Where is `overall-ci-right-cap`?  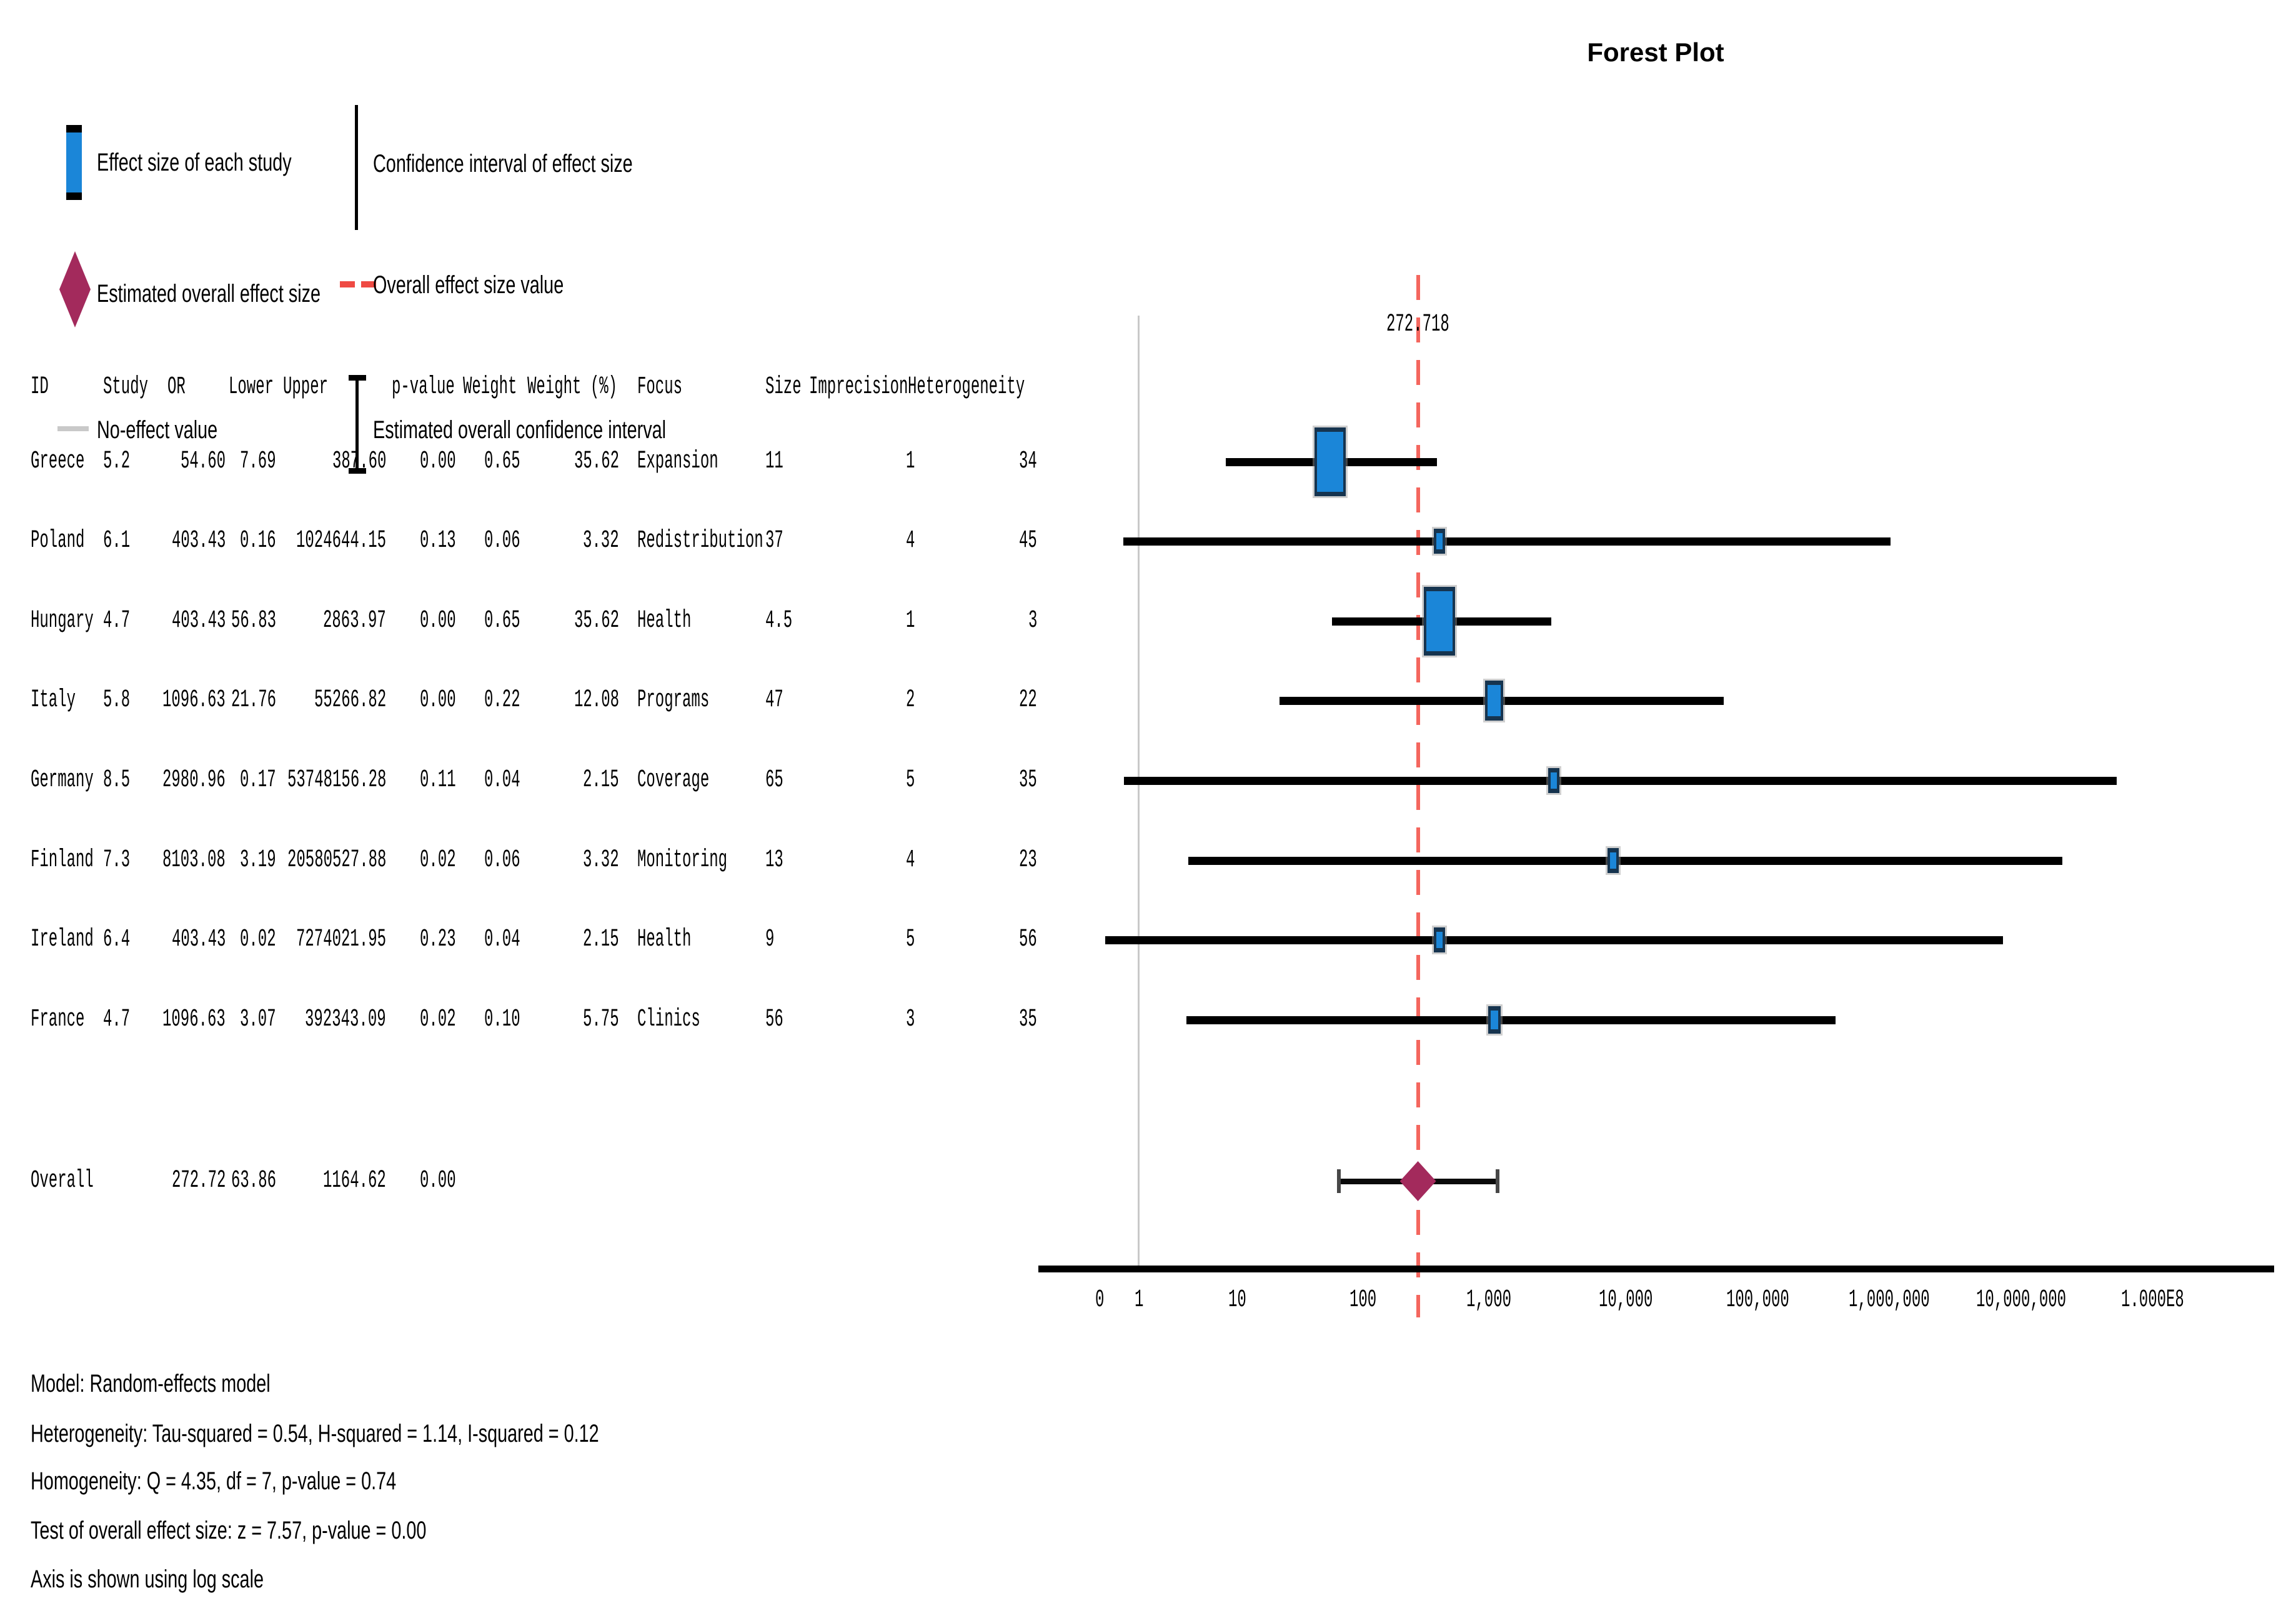 overall-ci-right-cap is located at coordinates (1498, 1181).